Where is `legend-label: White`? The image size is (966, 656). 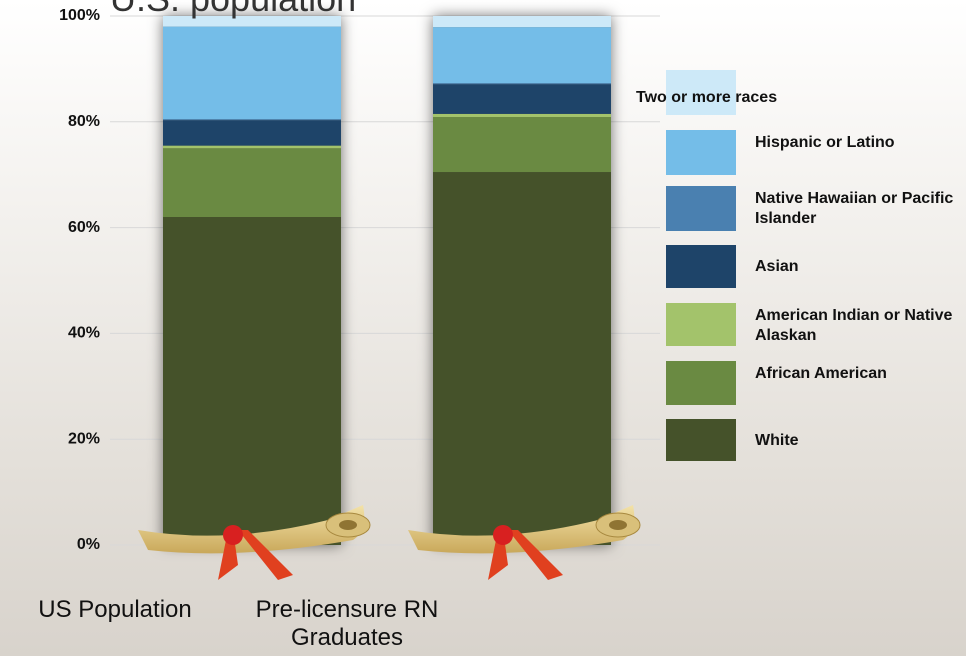 legend-label: White is located at coordinates (777, 440).